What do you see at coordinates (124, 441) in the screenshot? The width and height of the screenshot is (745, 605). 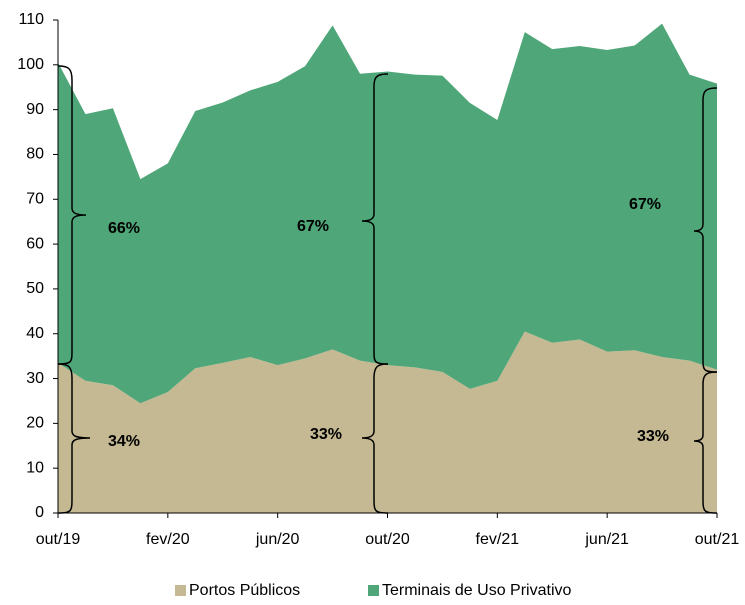 I see `annotation: 34%` at bounding box center [124, 441].